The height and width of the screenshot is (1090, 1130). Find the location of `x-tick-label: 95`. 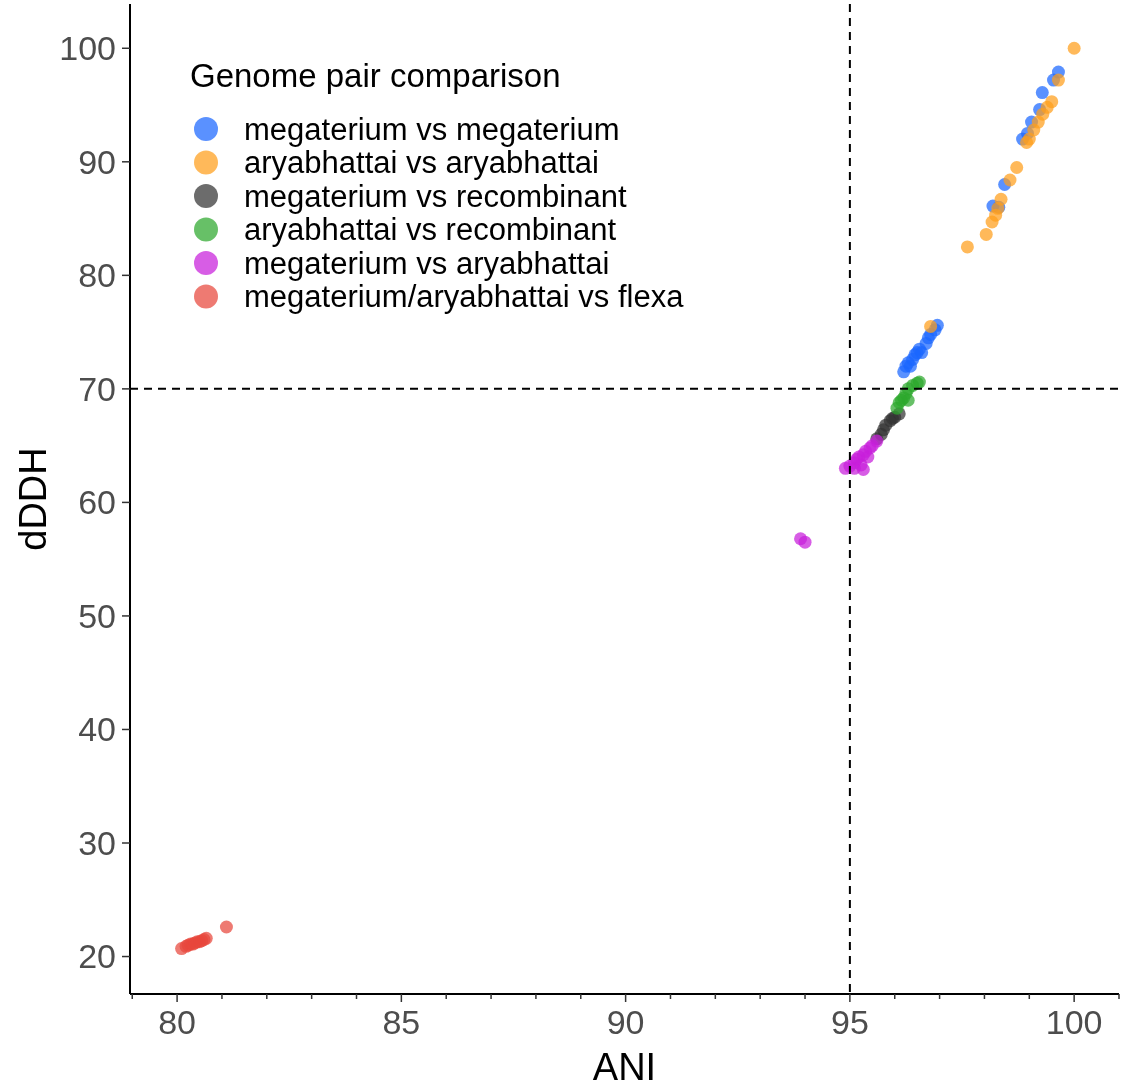

x-tick-label: 95 is located at coordinates (849, 1022).